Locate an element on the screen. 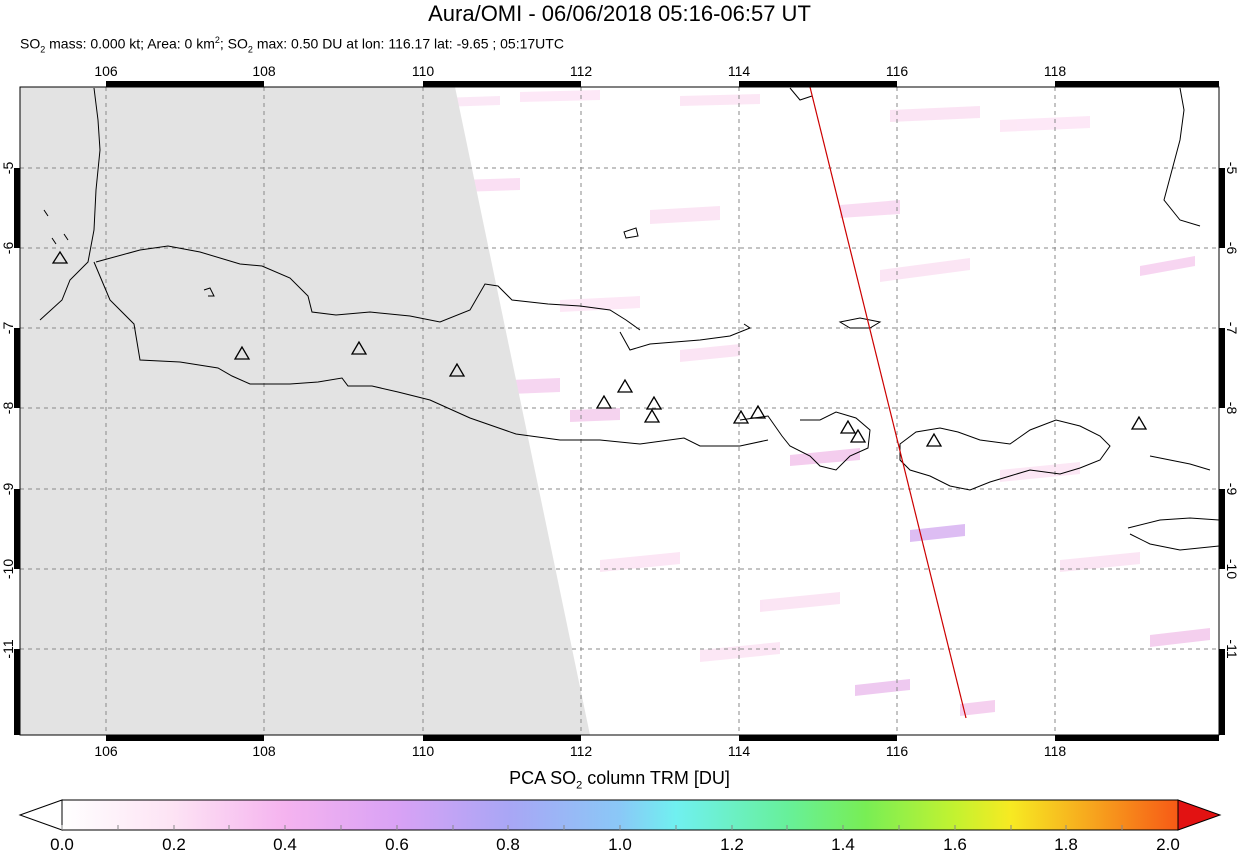  lon-tick-bottom: 112 is located at coordinates (581, 751).